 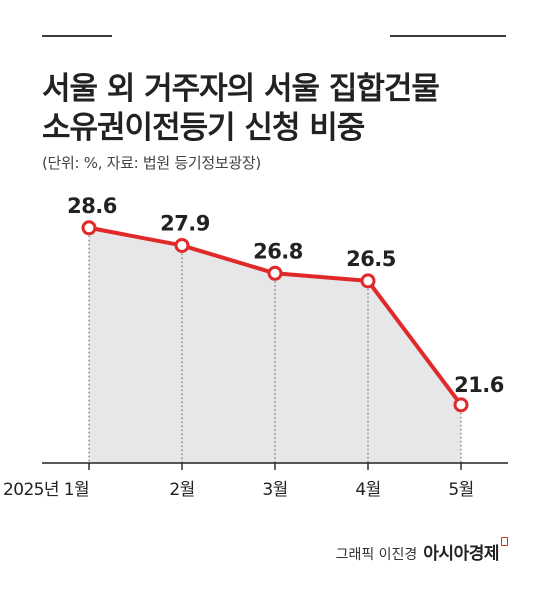 I want to click on data-label-2: 27.9, so click(x=185, y=223).